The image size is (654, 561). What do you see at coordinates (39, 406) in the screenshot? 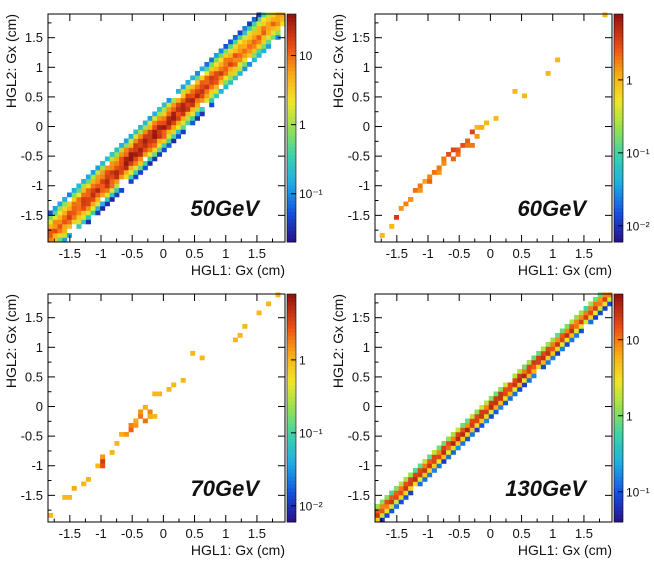
I see `y-tick-label: 0` at bounding box center [39, 406].